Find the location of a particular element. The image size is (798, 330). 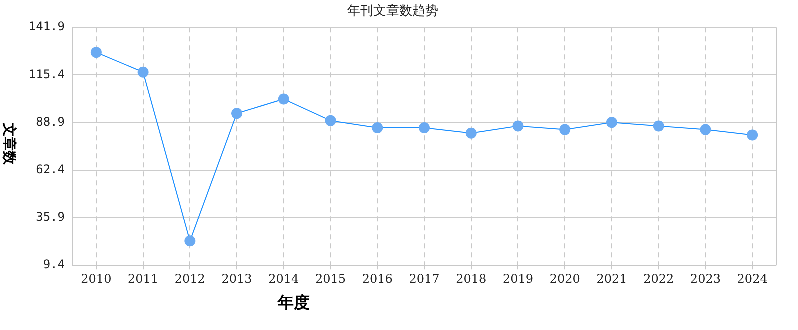

y-tick-label: 141.9 is located at coordinates (46, 27).